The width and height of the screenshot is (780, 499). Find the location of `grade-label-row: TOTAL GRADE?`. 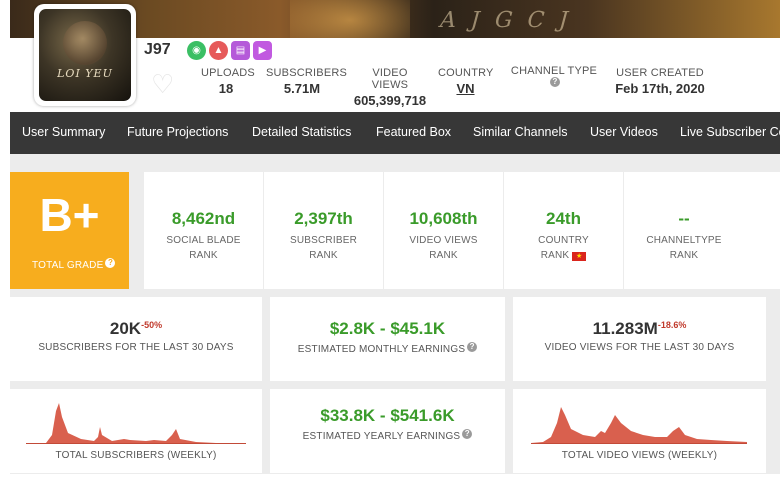

grade-label-row: TOTAL GRADE? is located at coordinates (74, 264).